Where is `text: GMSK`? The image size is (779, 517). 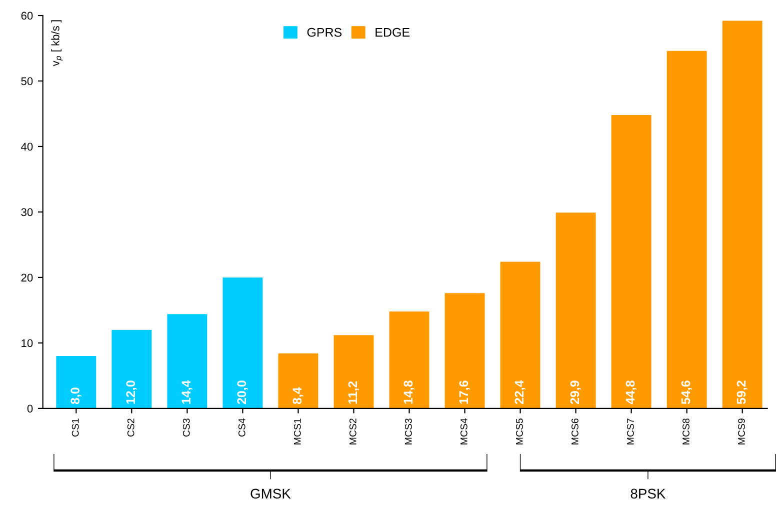 text: GMSK is located at coordinates (270, 493).